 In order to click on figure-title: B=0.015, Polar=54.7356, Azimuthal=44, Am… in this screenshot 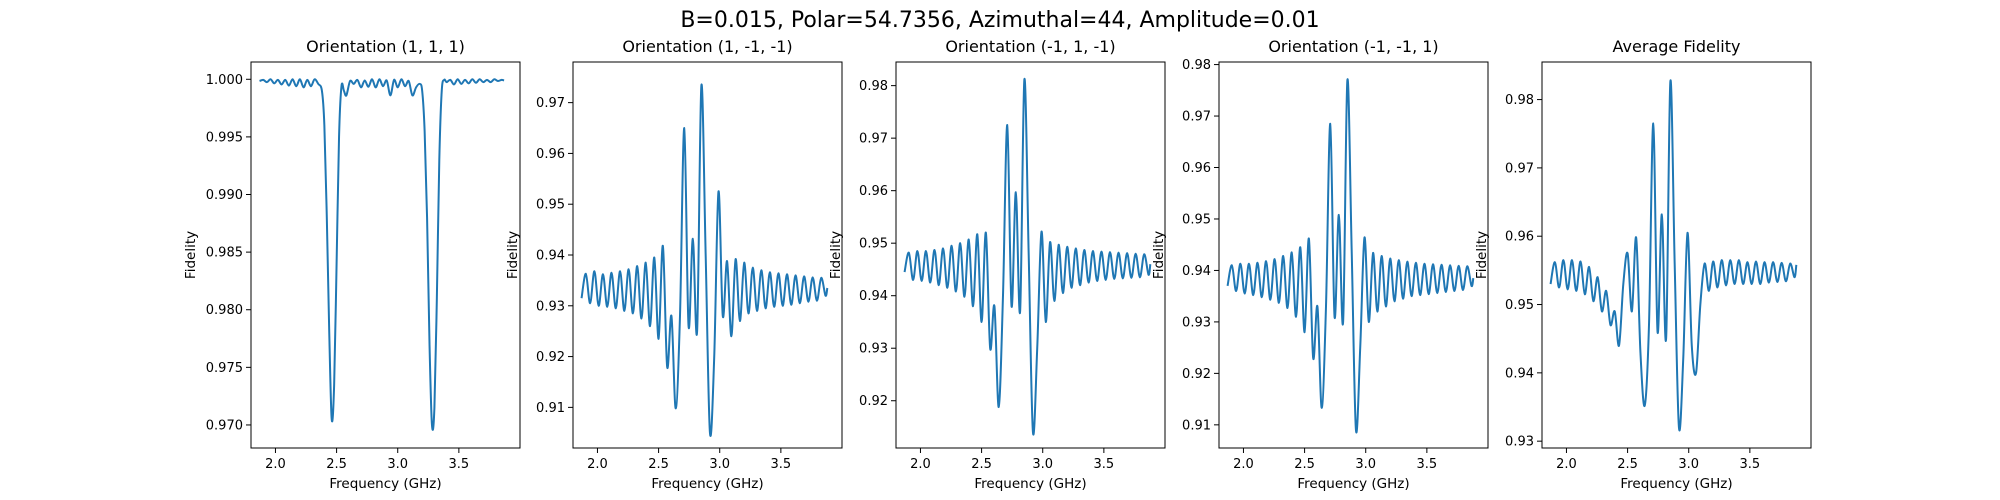, I will do `click(999, 20)`.